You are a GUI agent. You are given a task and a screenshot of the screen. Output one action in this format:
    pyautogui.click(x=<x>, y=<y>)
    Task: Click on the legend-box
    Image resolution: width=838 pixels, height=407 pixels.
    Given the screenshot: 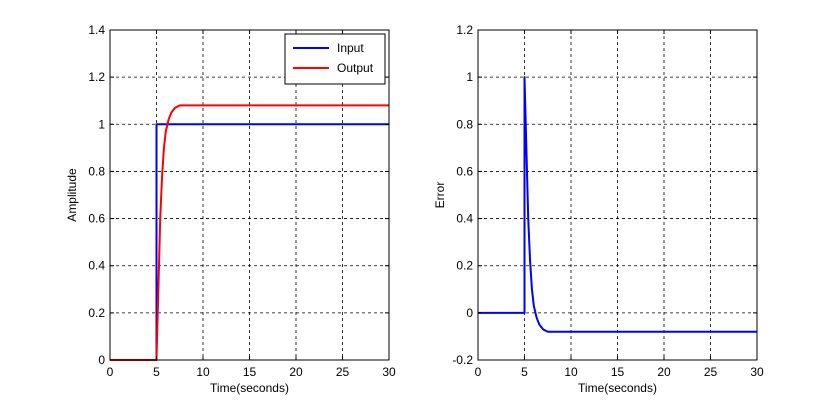 What is the action you would take?
    pyautogui.click(x=335, y=59)
    